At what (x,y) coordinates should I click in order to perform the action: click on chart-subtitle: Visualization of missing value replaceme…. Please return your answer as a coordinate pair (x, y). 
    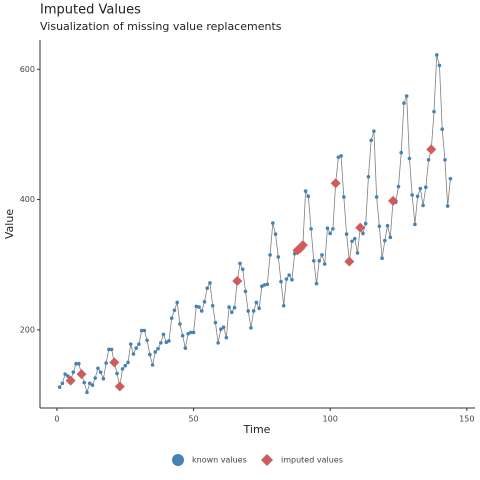
    Looking at the image, I should click on (161, 26).